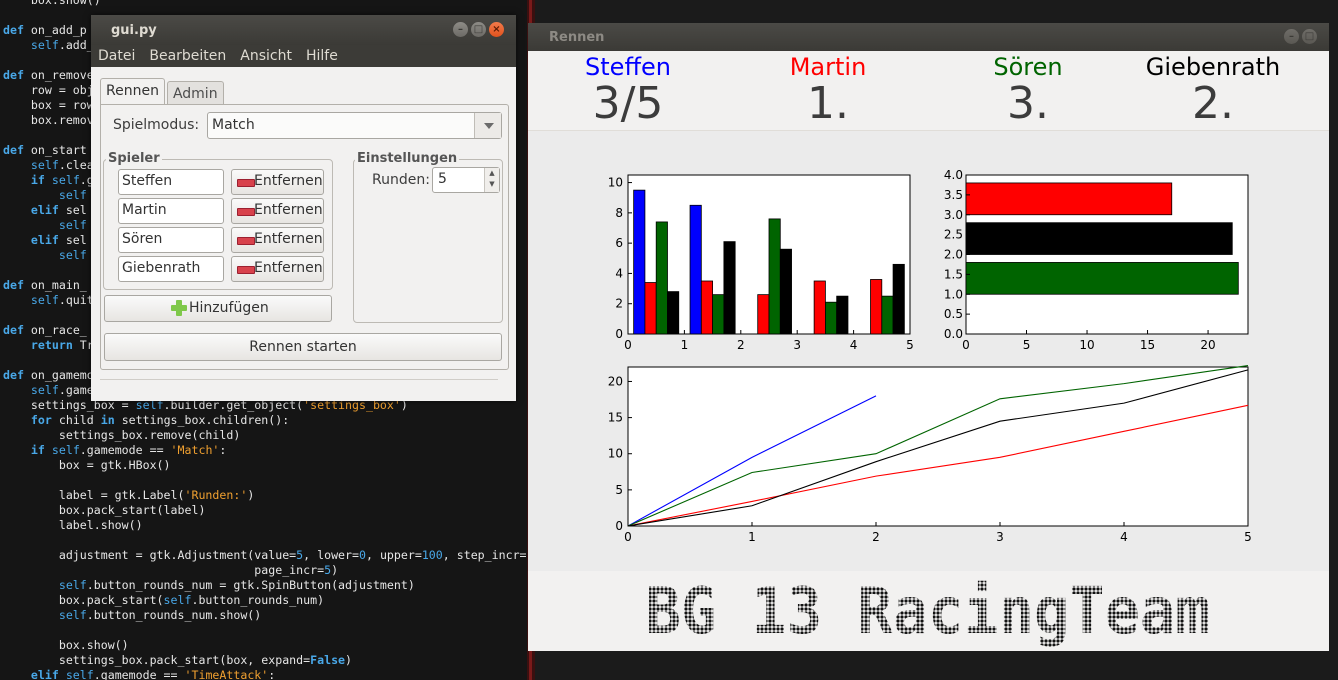 This screenshot has width=1338, height=680. Describe the element at coordinates (828, 103) in the screenshot. I see `player-status: 1.` at that location.